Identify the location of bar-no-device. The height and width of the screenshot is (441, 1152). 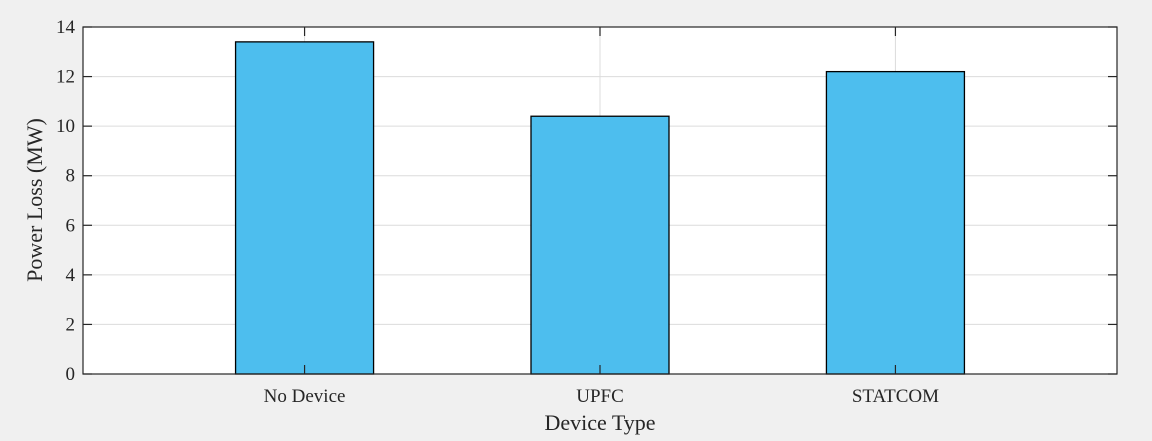
(304, 208).